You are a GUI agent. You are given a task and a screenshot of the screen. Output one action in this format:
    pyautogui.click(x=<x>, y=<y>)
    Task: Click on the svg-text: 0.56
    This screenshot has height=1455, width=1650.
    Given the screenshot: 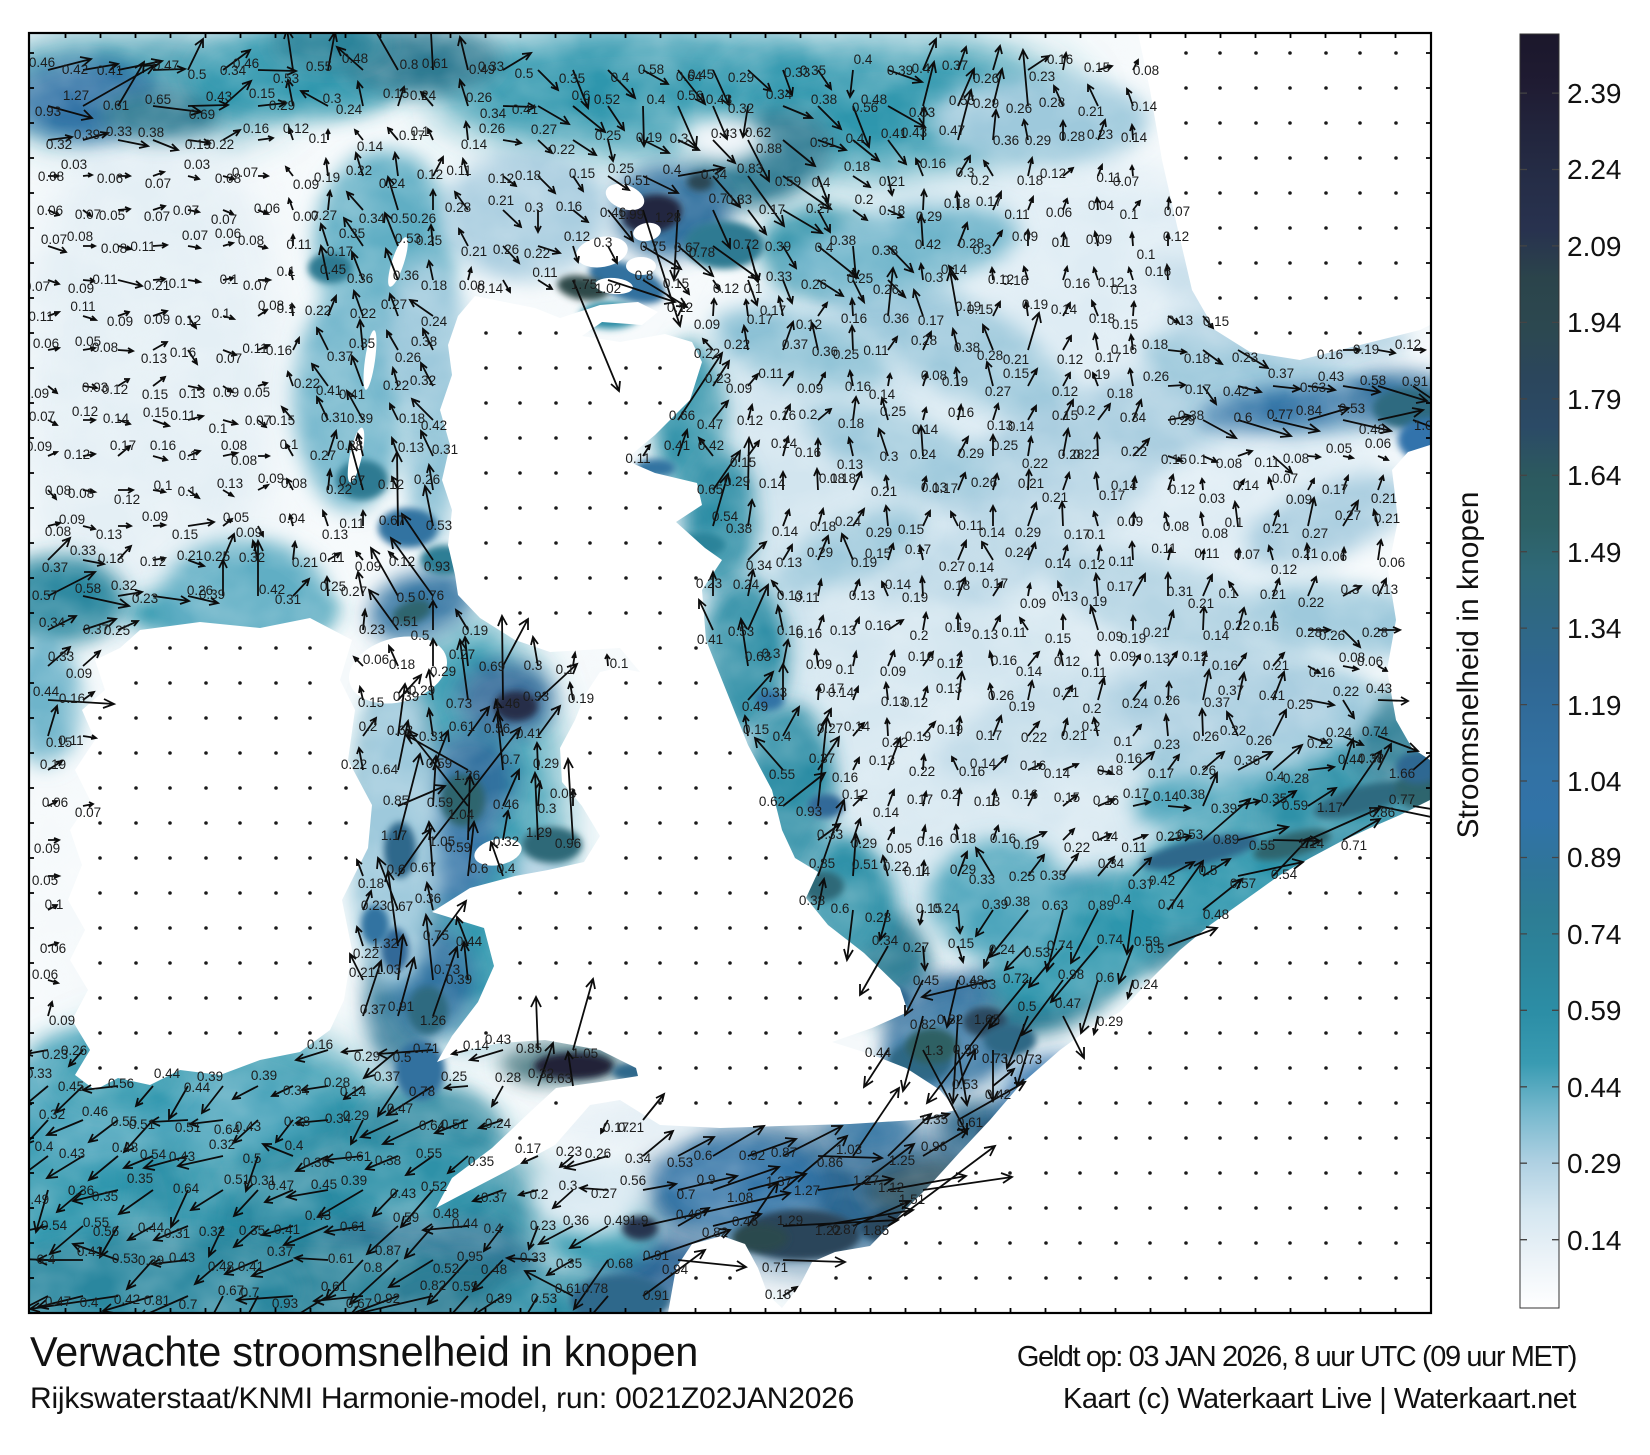 What is the action you would take?
    pyautogui.click(x=633, y=1180)
    